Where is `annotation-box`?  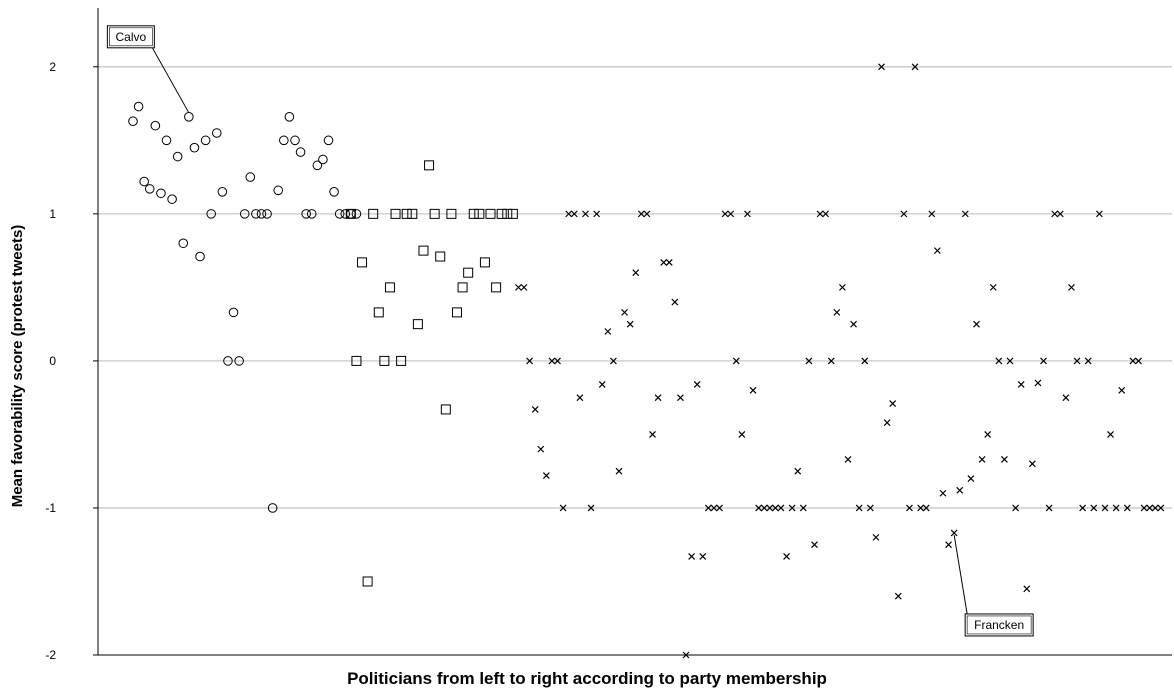
annotation-box is located at coordinates (130, 37).